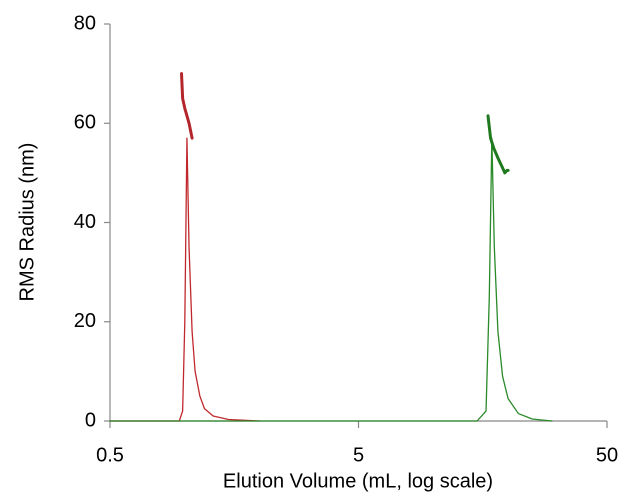 Image resolution: width=625 pixels, height=498 pixels. I want to click on x-tick-label: 50, so click(607, 455).